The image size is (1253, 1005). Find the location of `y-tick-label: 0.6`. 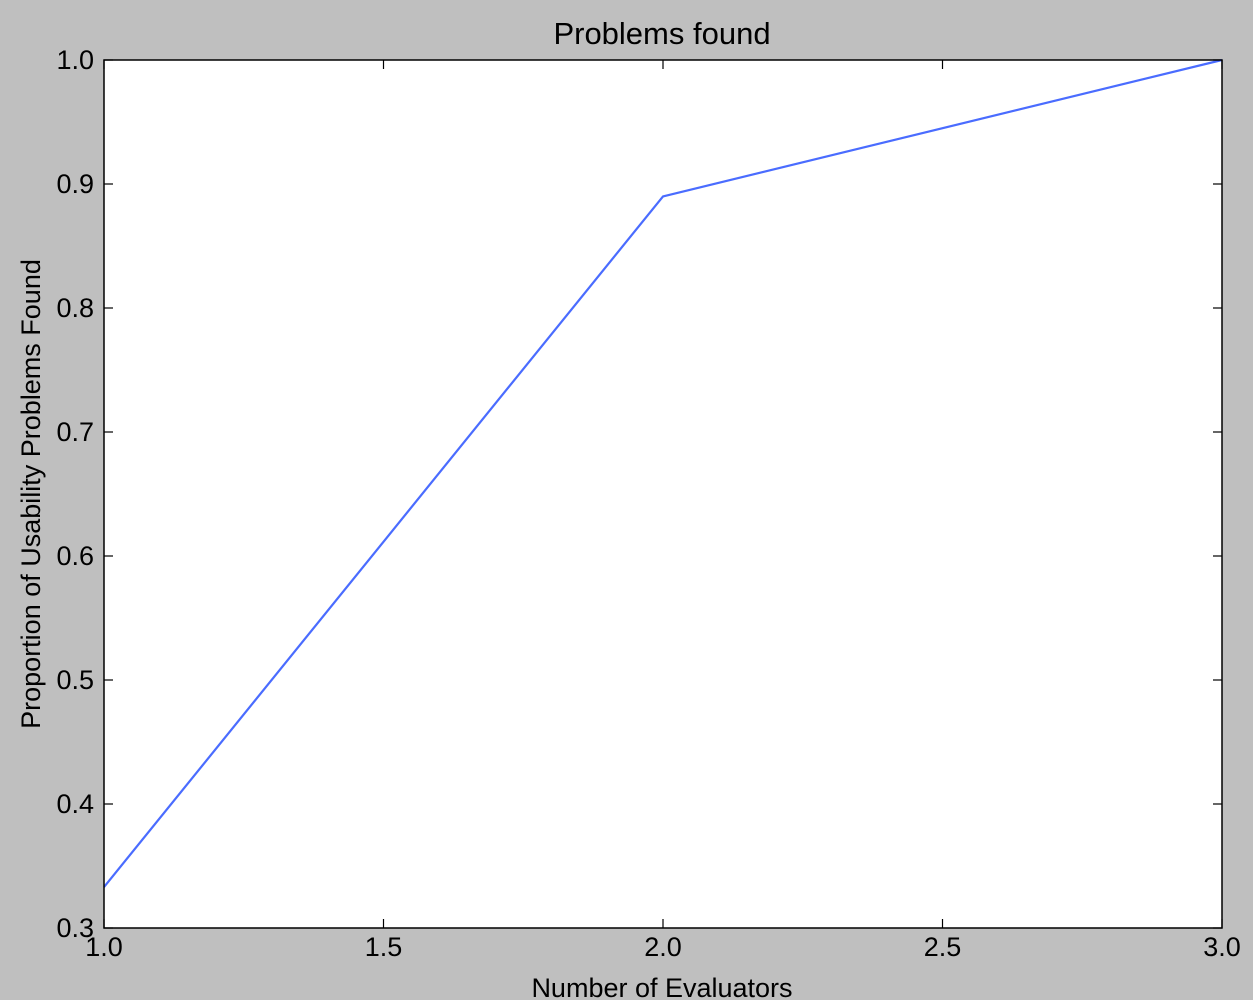

y-tick-label: 0.6 is located at coordinates (75, 556).